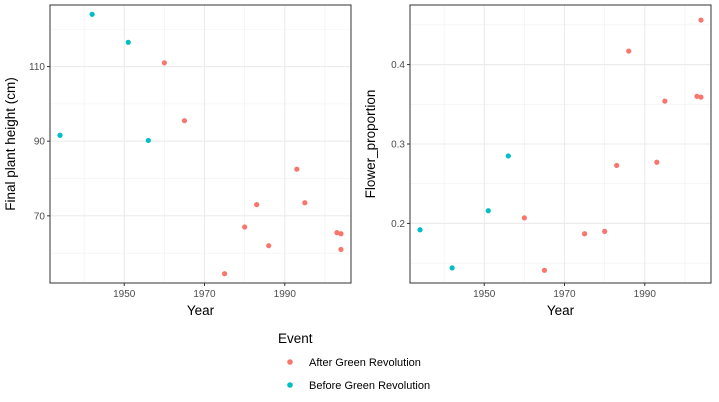 Image resolution: width=719 pixels, height=402 pixels. Describe the element at coordinates (37, 67) in the screenshot. I see `y-tick-label: 110` at that location.